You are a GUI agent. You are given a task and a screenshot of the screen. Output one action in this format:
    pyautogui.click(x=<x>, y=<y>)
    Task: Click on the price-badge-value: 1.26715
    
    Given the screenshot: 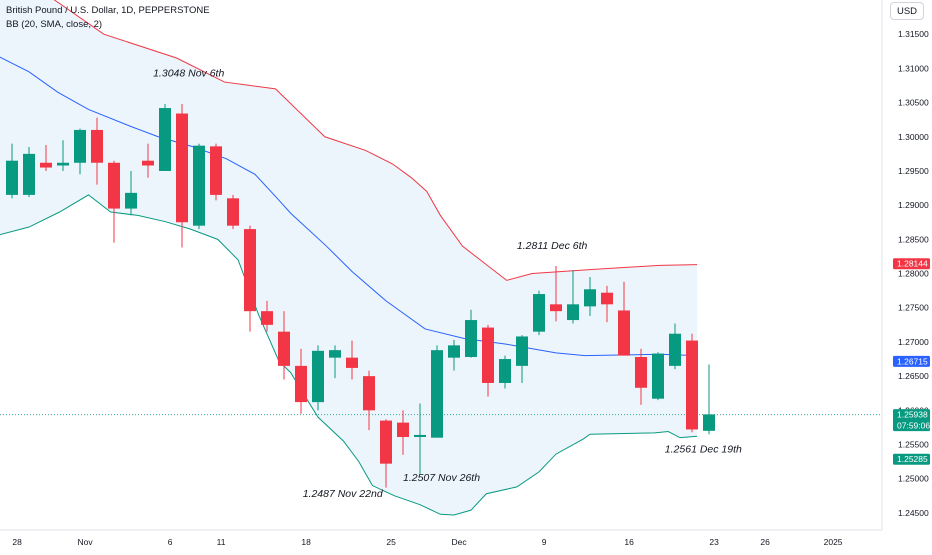 What is the action you would take?
    pyautogui.click(x=912, y=361)
    